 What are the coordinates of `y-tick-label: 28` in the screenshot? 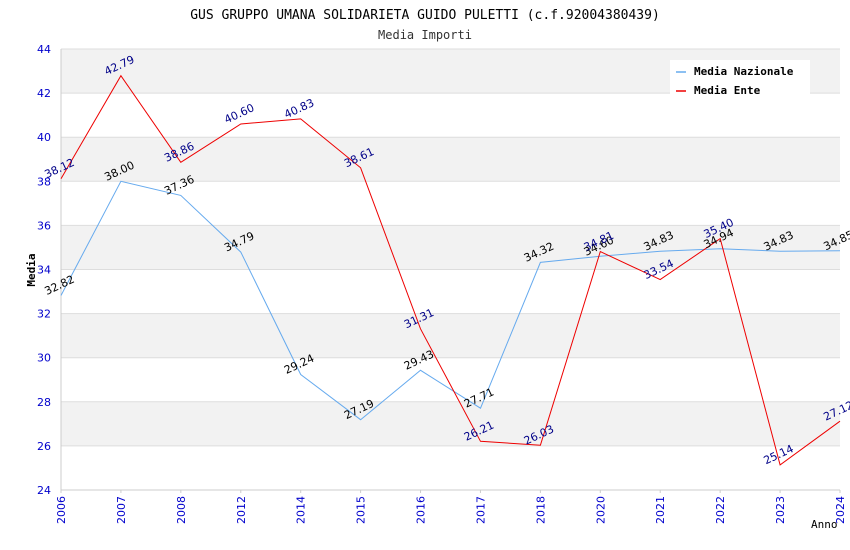 It's located at (44, 402).